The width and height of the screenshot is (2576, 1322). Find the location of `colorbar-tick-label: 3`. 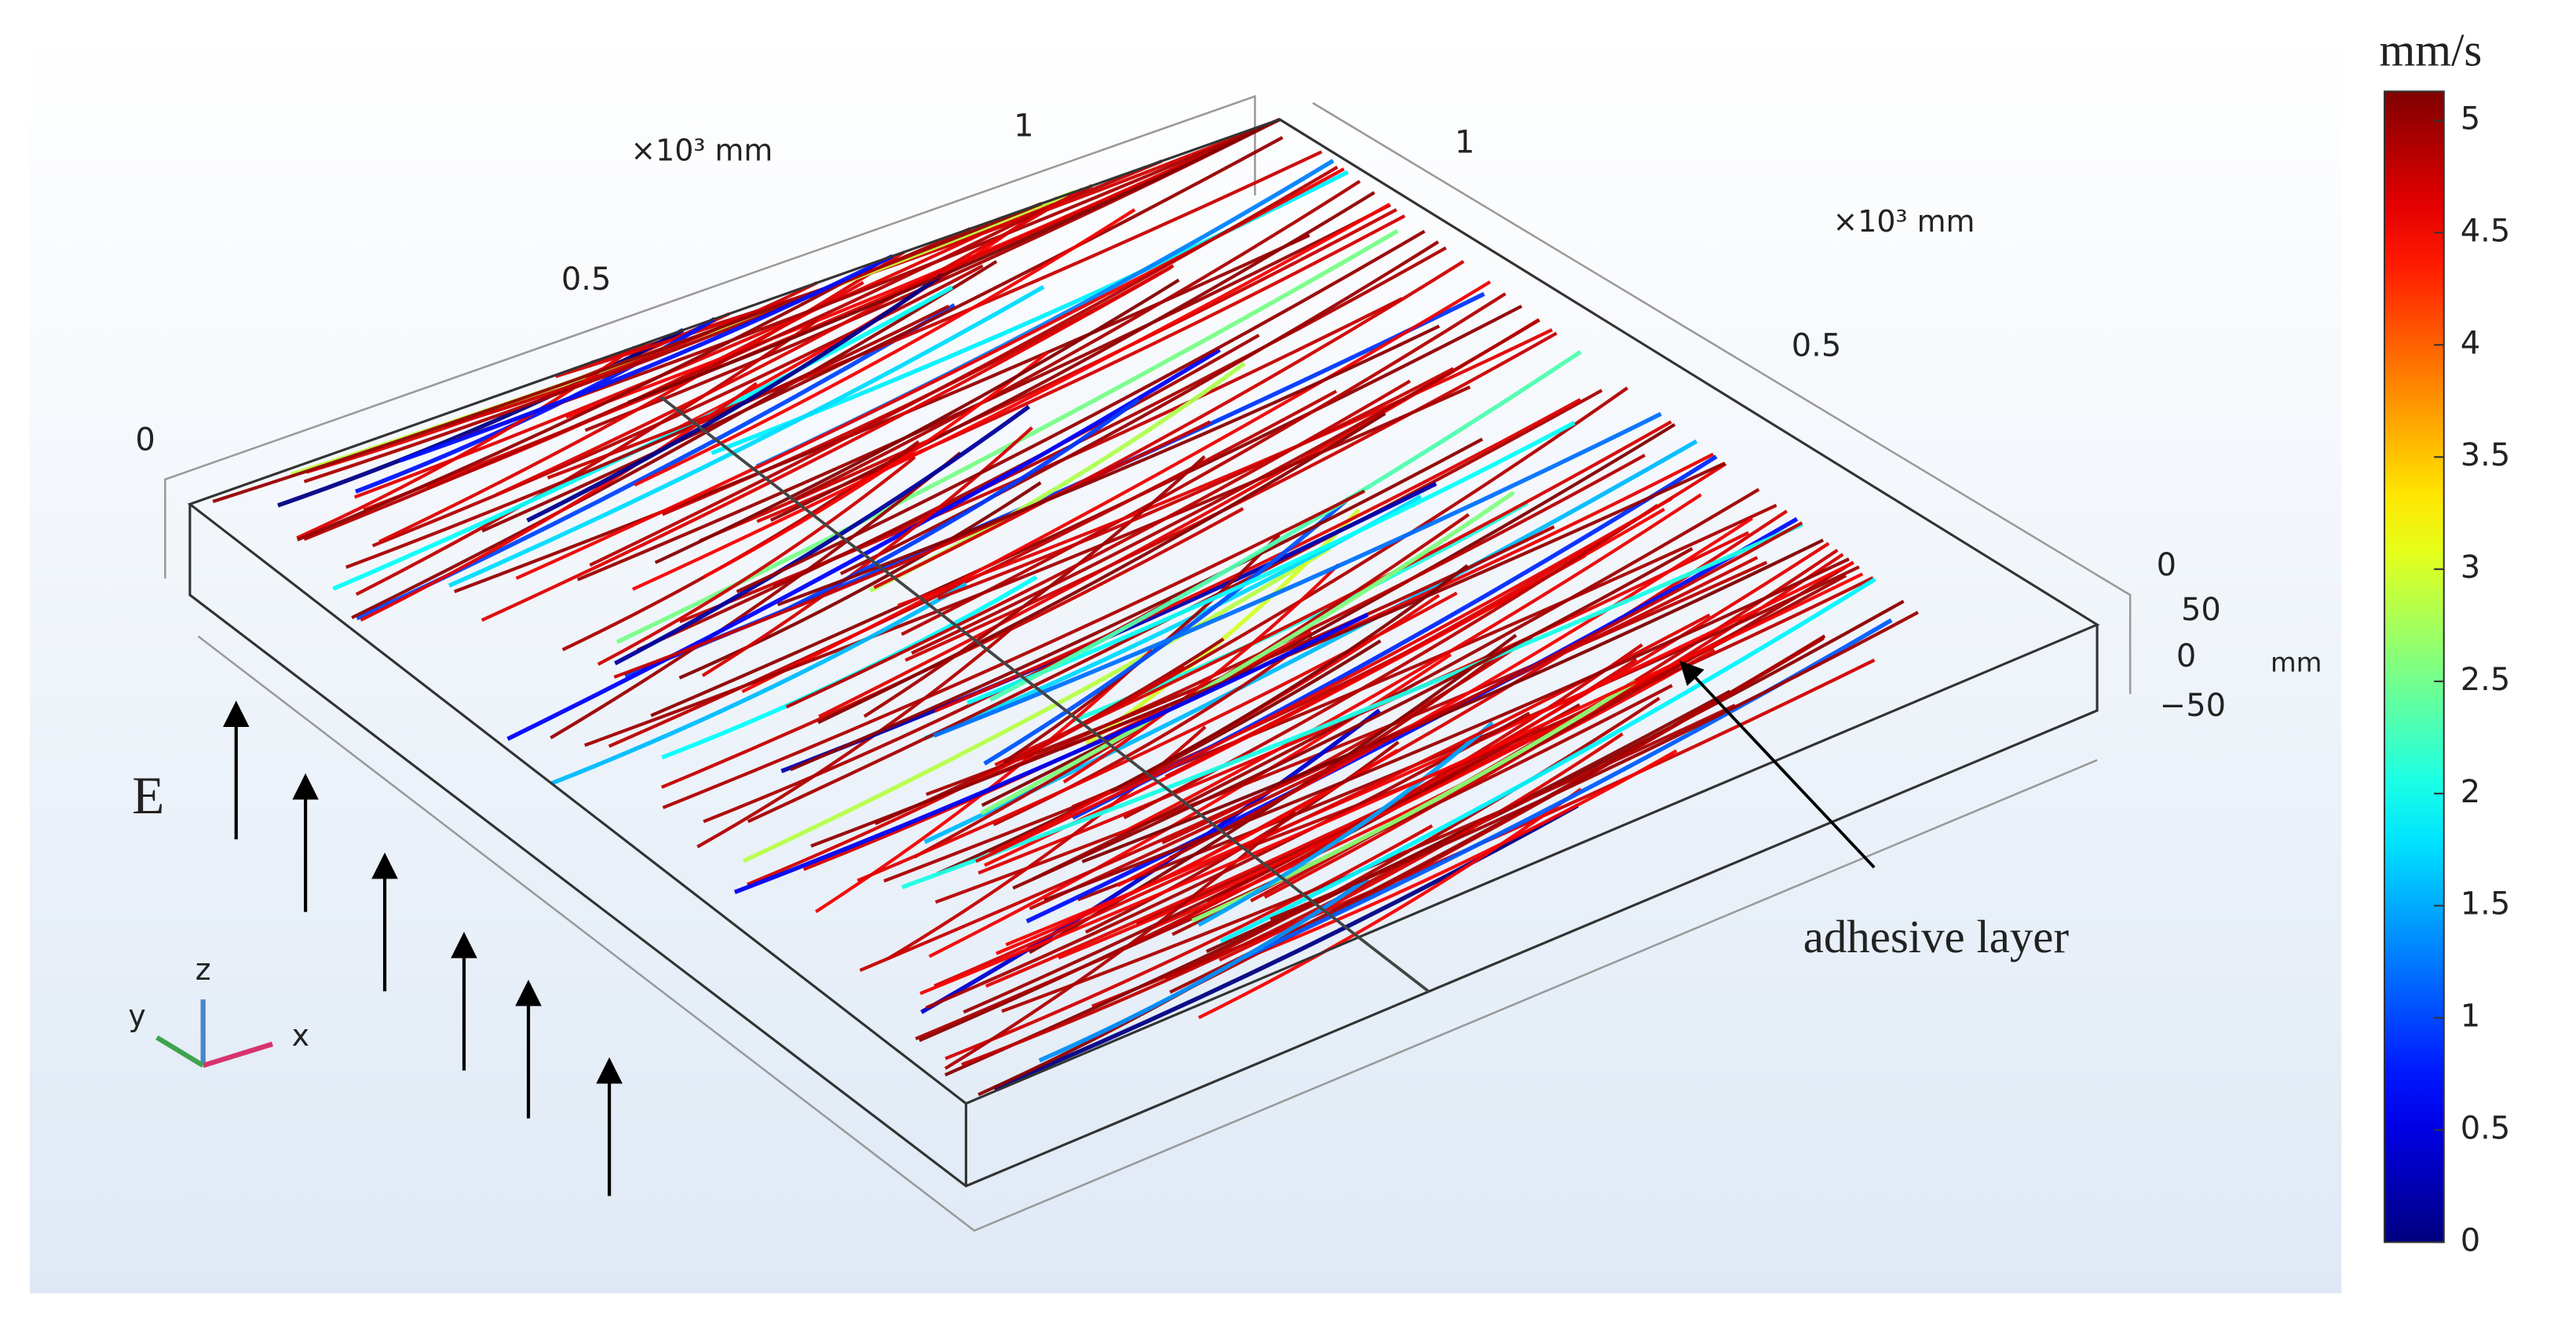

colorbar-tick-label: 3 is located at coordinates (2470, 568).